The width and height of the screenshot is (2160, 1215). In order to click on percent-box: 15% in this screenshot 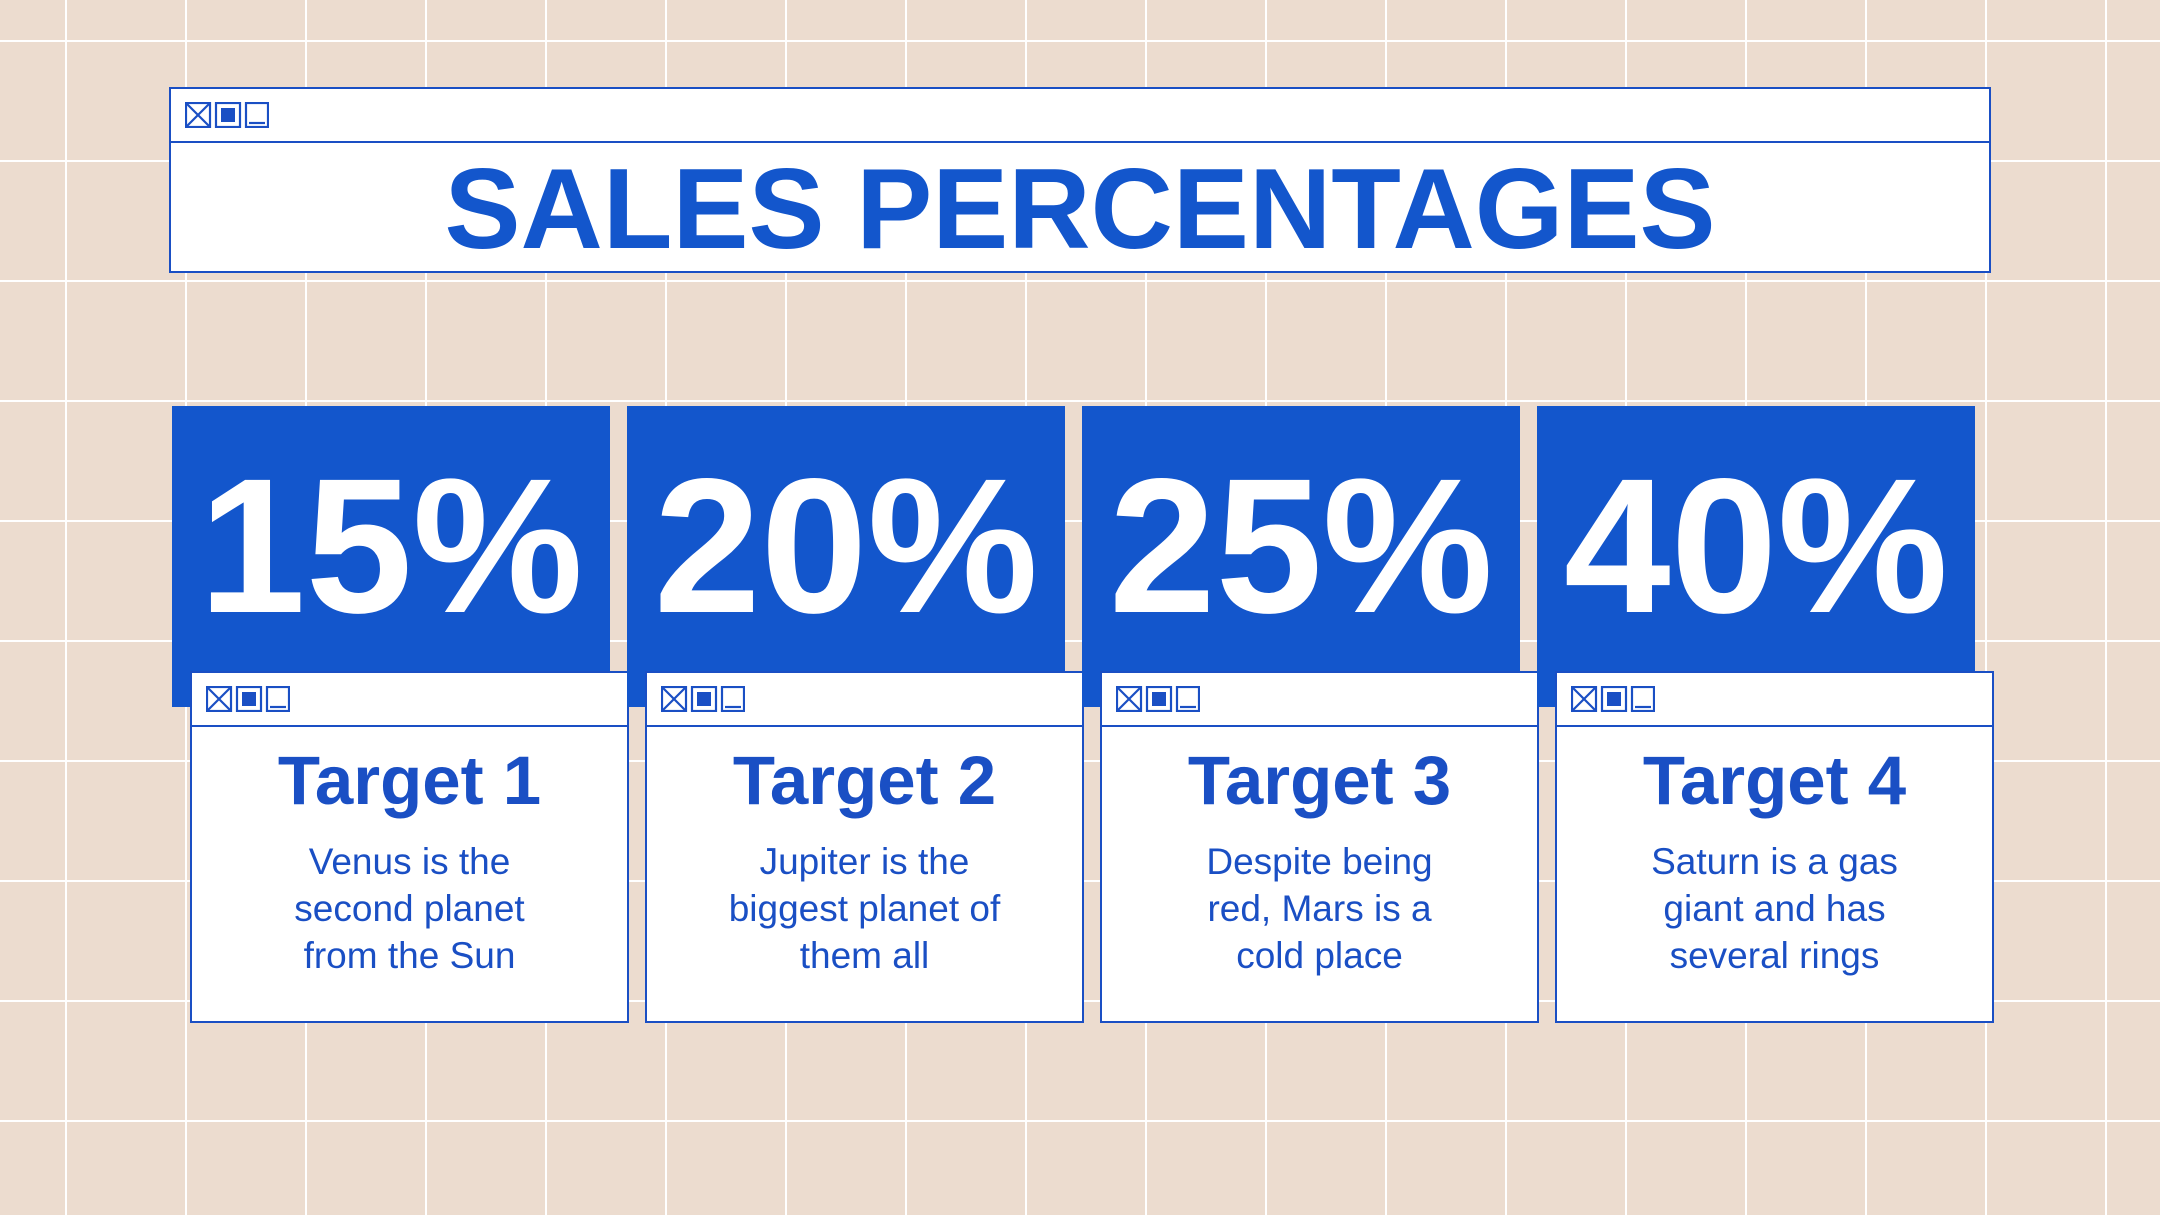, I will do `click(391, 556)`.